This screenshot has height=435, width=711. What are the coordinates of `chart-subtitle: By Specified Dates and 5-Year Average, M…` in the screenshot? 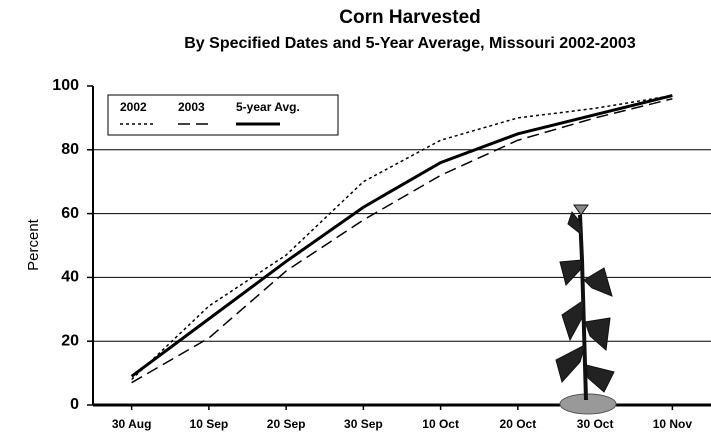 It's located at (410, 43).